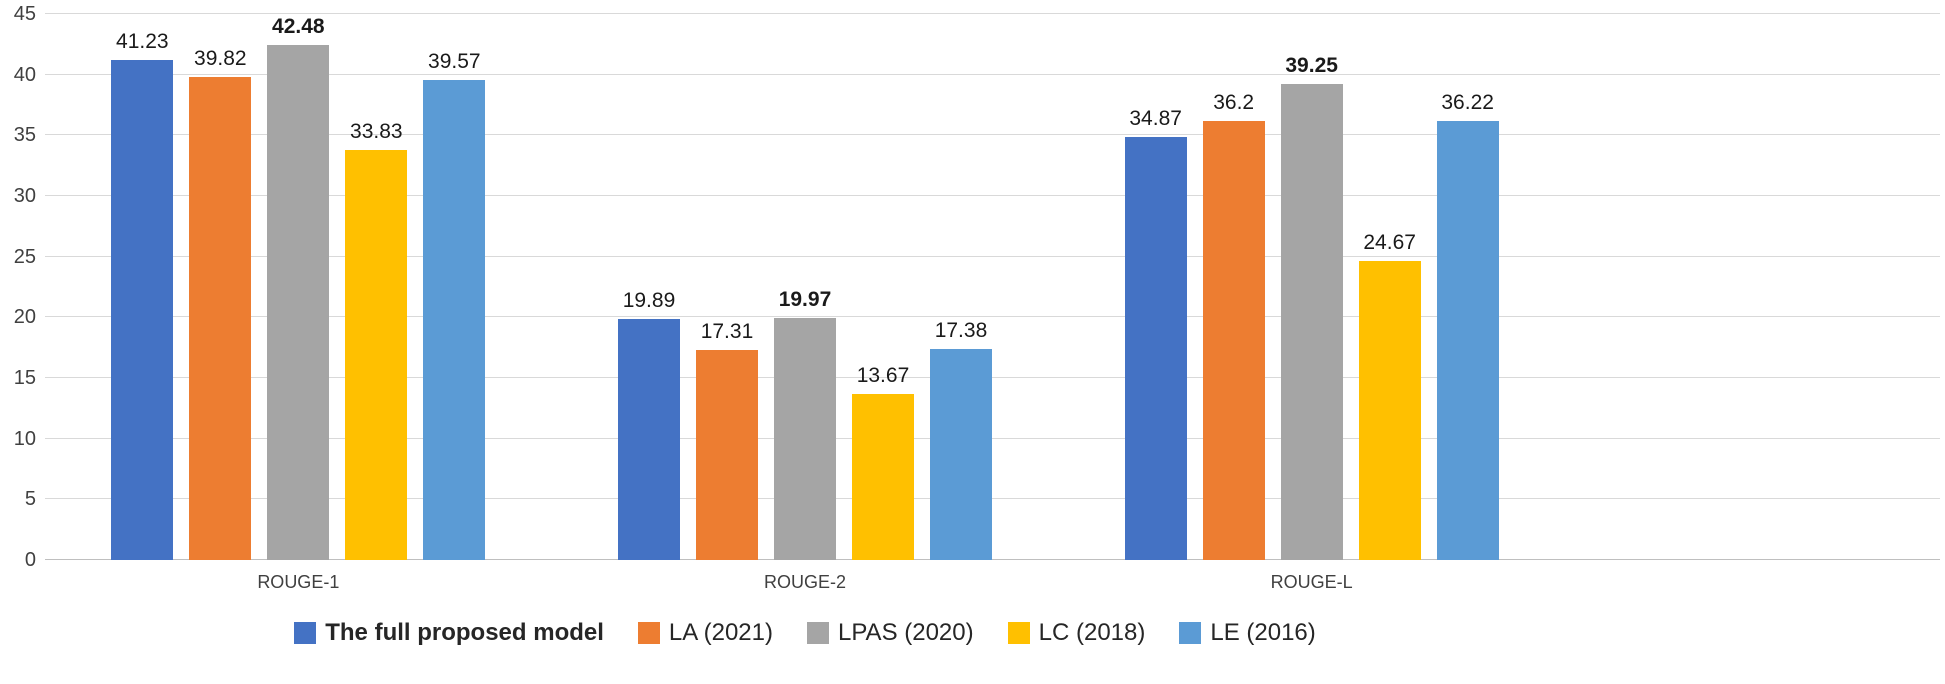 The width and height of the screenshot is (1945, 684). I want to click on y-axis: 0 5 10 15 20 25 30 35 40 45, so click(18, 287).